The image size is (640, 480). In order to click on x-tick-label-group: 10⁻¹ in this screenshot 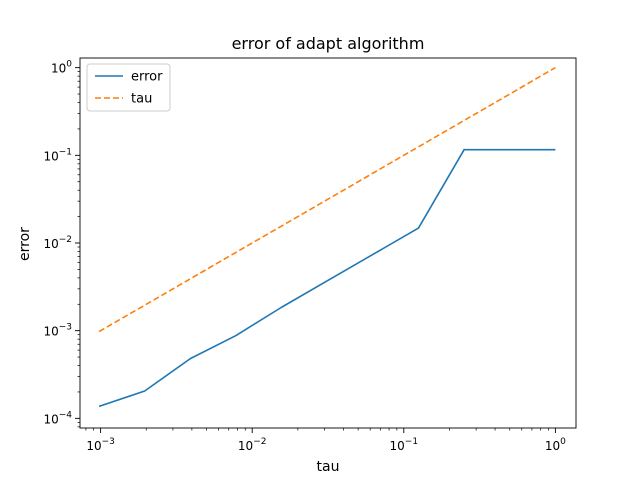, I will do `click(404, 445)`.